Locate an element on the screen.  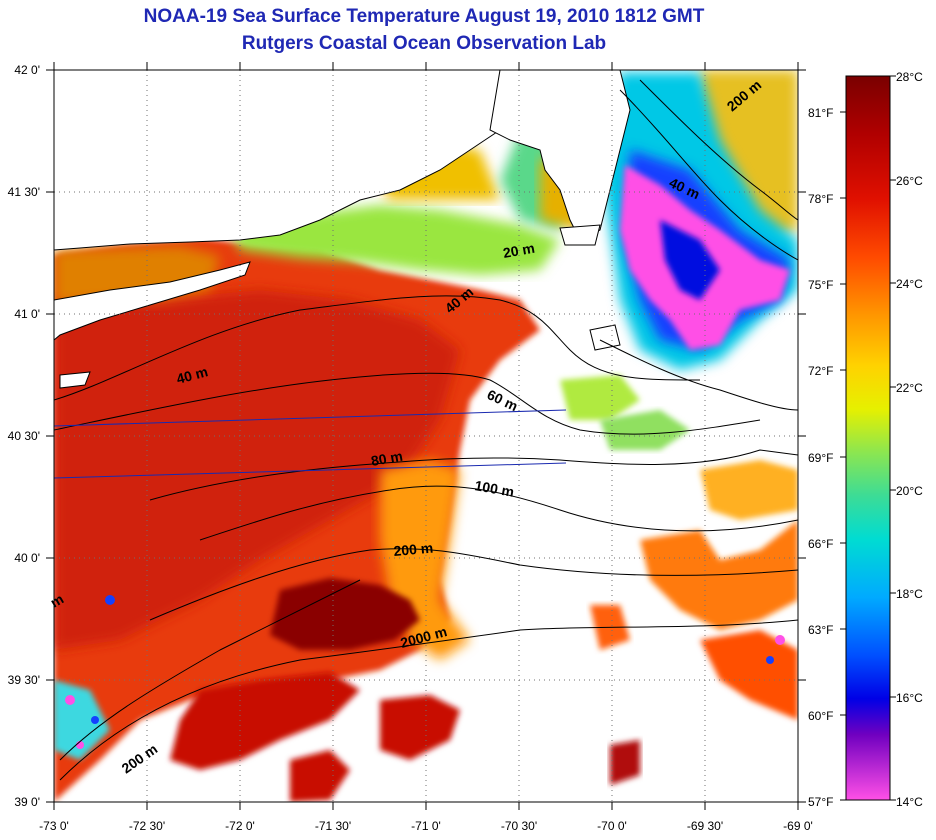
lon-tick-label: -72 0' is located at coordinates (240, 826).